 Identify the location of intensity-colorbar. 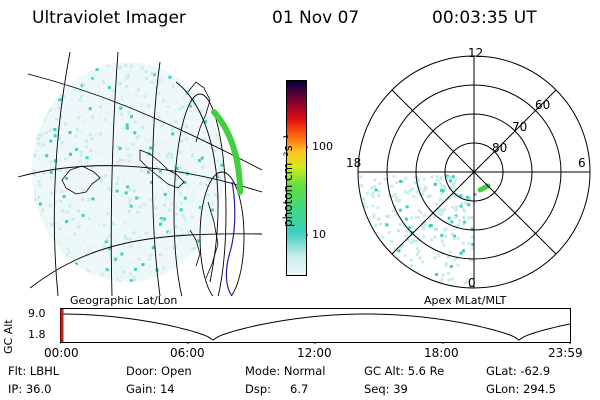
(297, 178).